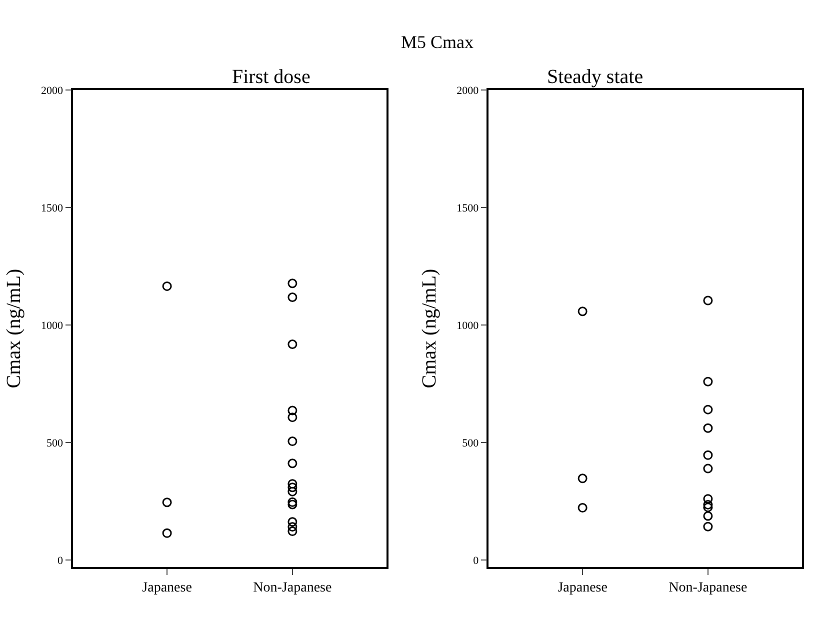  Describe the element at coordinates (437, 42) in the screenshot. I see `text: M5 Cmax` at that location.